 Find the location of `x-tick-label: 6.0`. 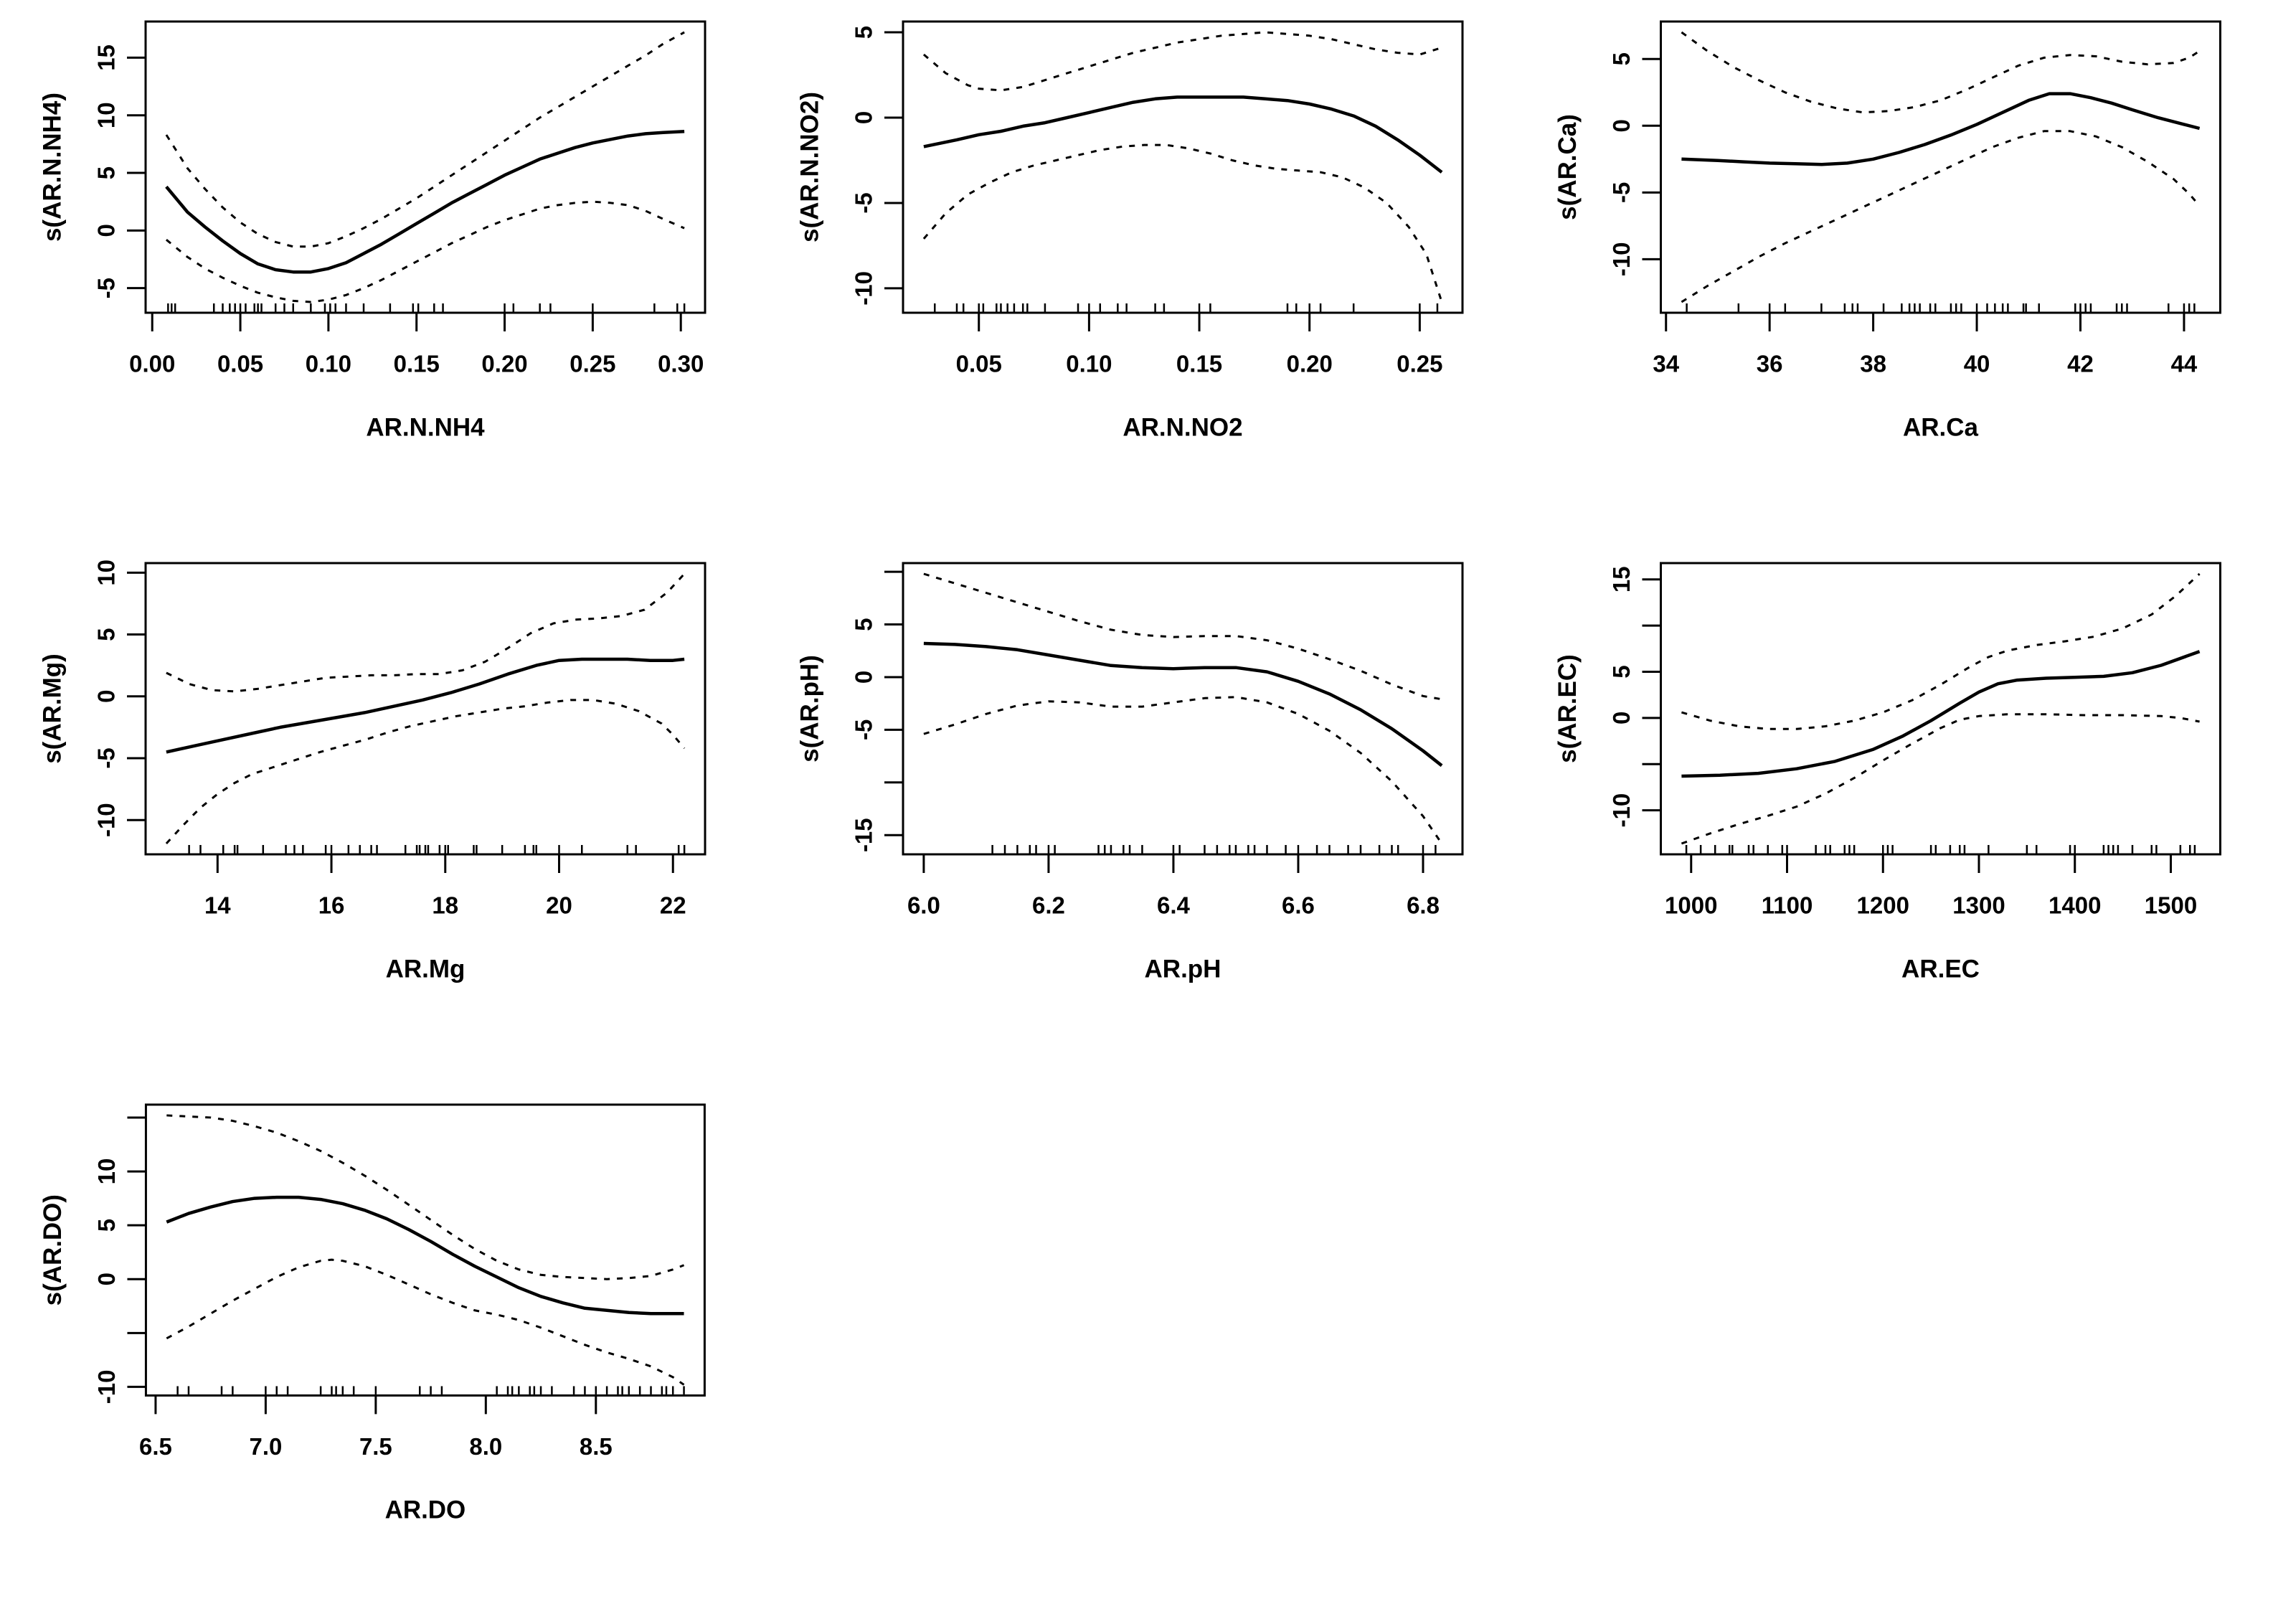

x-tick-label: 6.0 is located at coordinates (923, 905).